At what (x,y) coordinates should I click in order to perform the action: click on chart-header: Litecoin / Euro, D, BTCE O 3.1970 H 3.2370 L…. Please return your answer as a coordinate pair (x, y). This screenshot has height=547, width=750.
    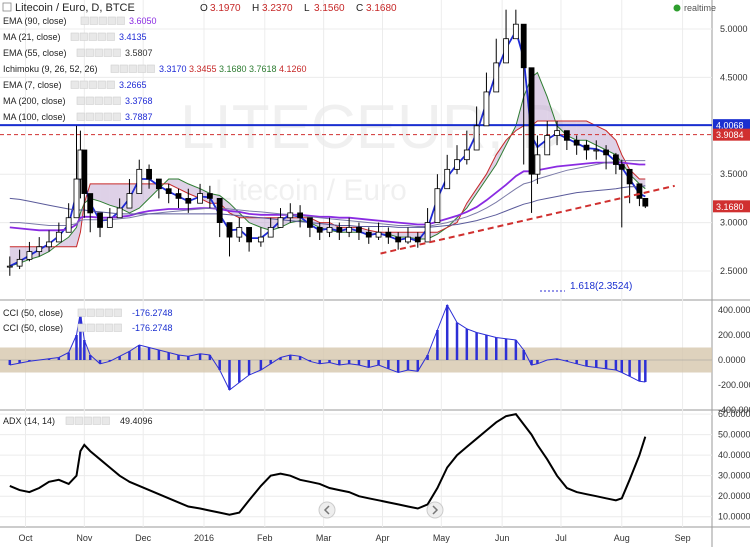
    Looking at the image, I should click on (359, 8).